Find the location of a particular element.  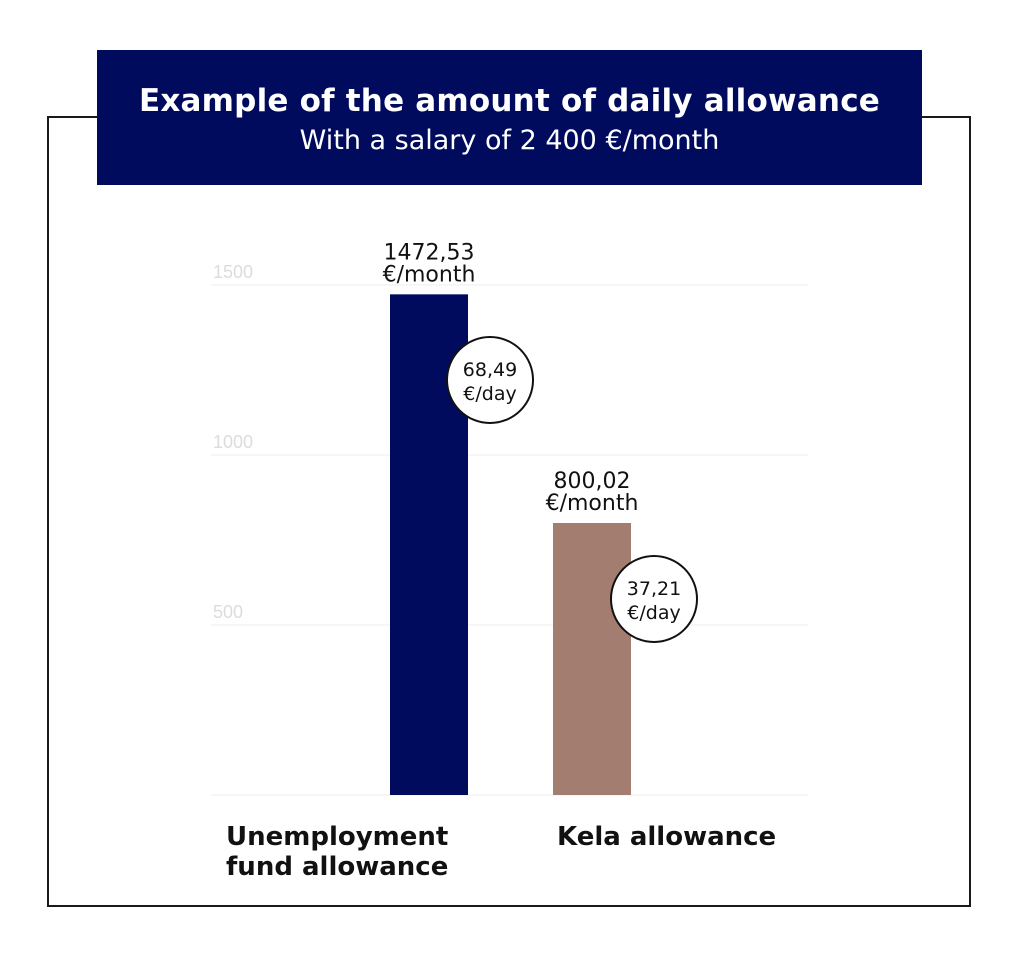

chart-title: Example of the amount of daily allowance is located at coordinates (509, 101).